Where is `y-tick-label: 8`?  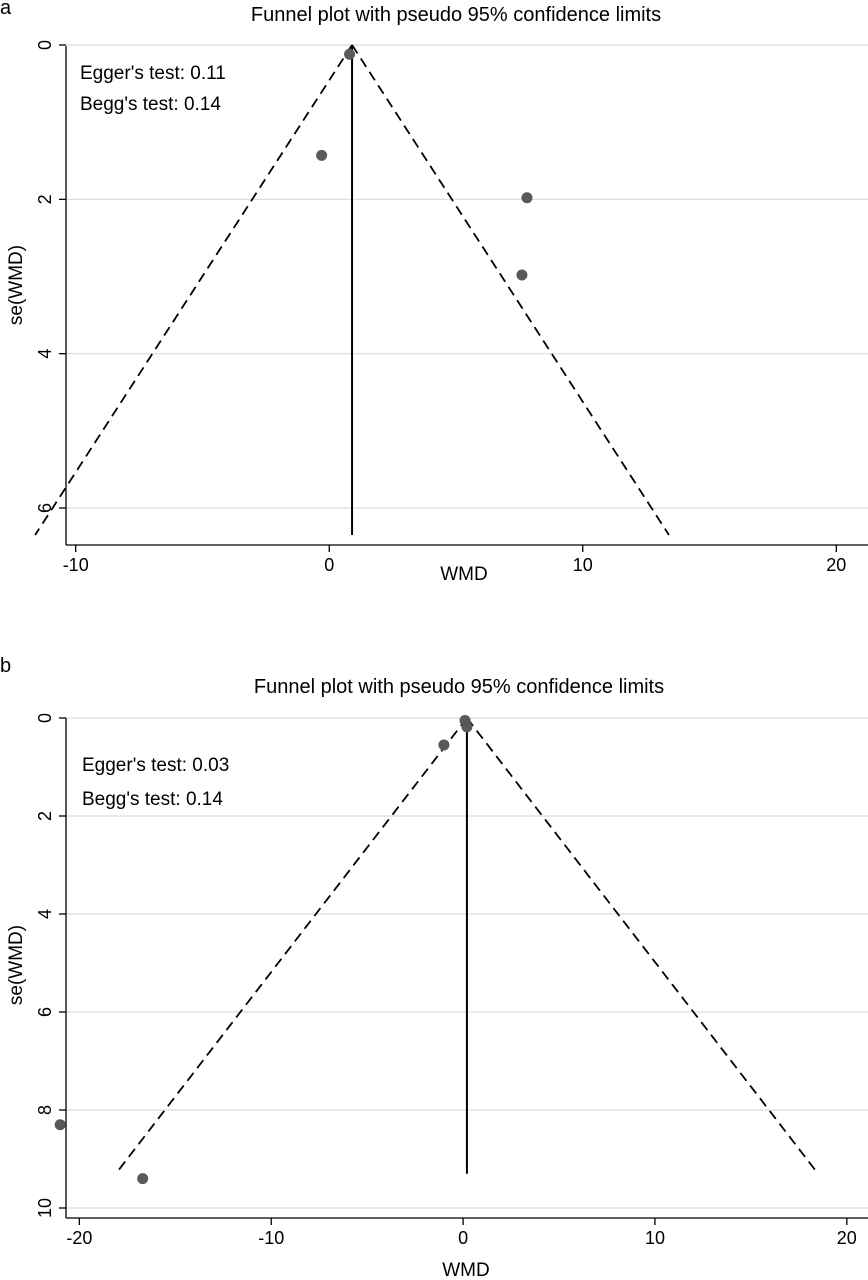
y-tick-label: 8 is located at coordinates (45, 1110).